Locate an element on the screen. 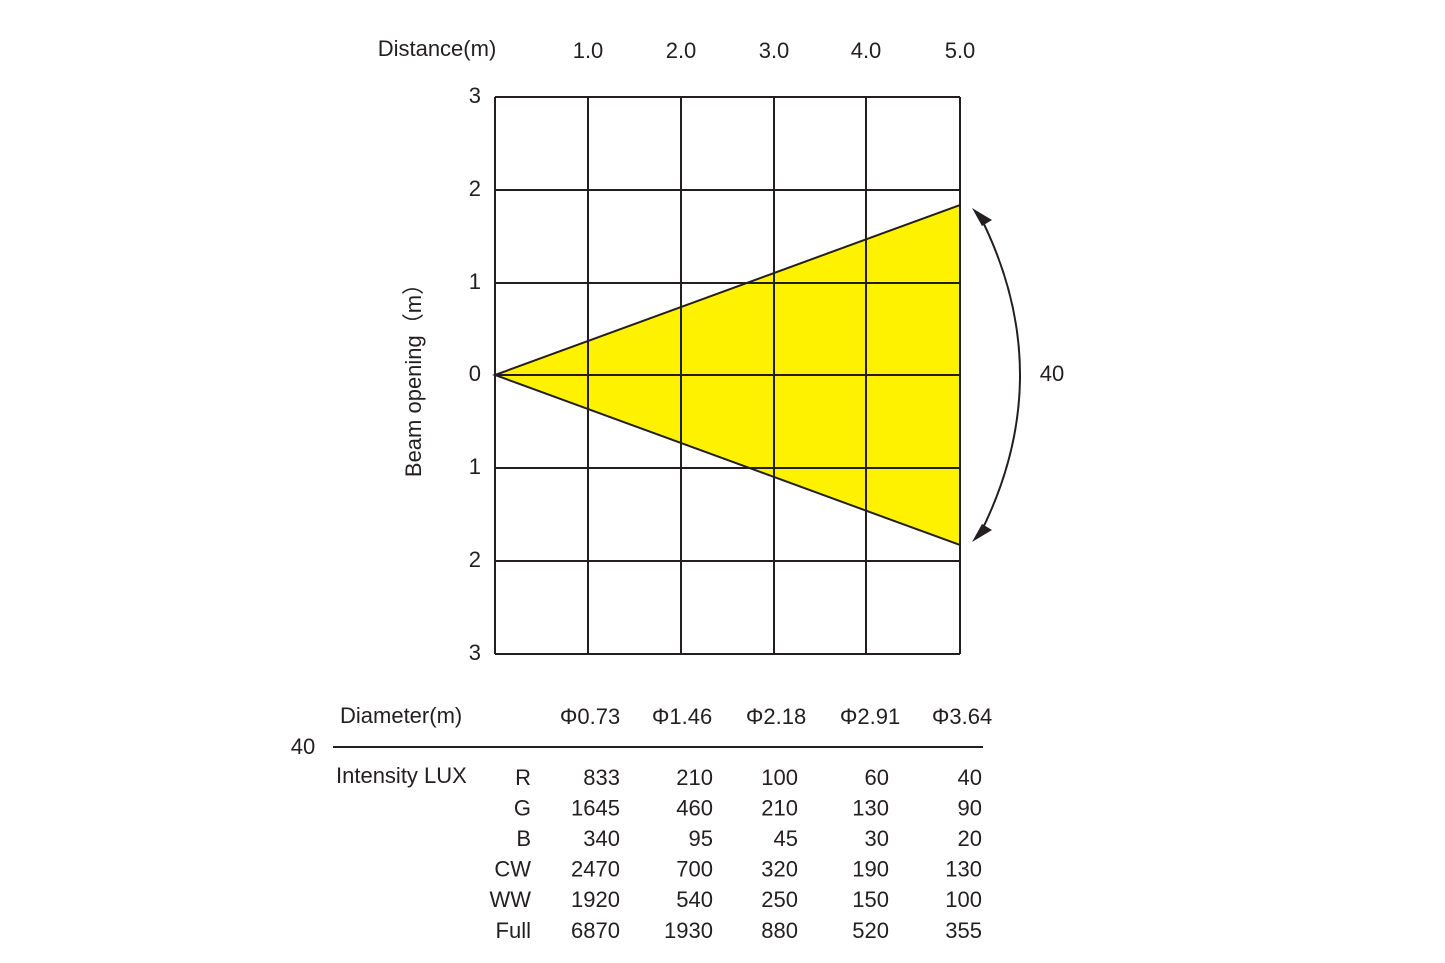 The image size is (1445, 963). intensity-value: 6870 is located at coordinates (595, 930).